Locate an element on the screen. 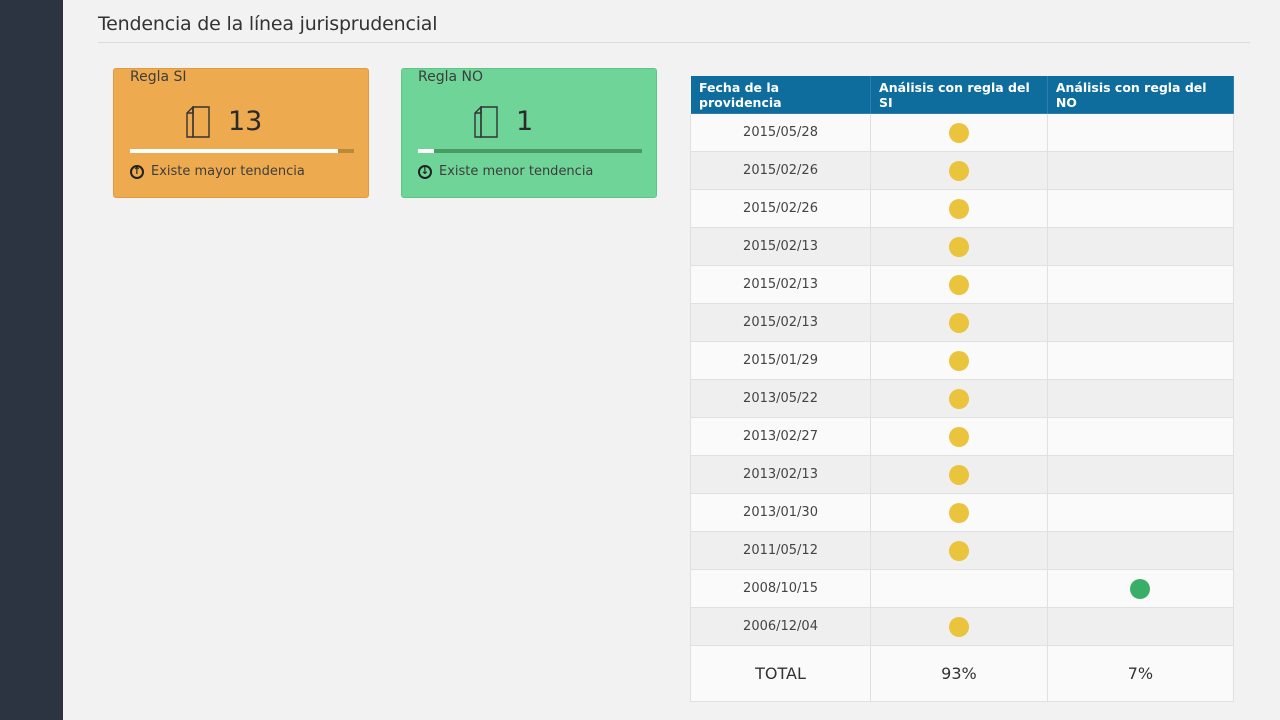  total-no: 7% is located at coordinates (1140, 673).